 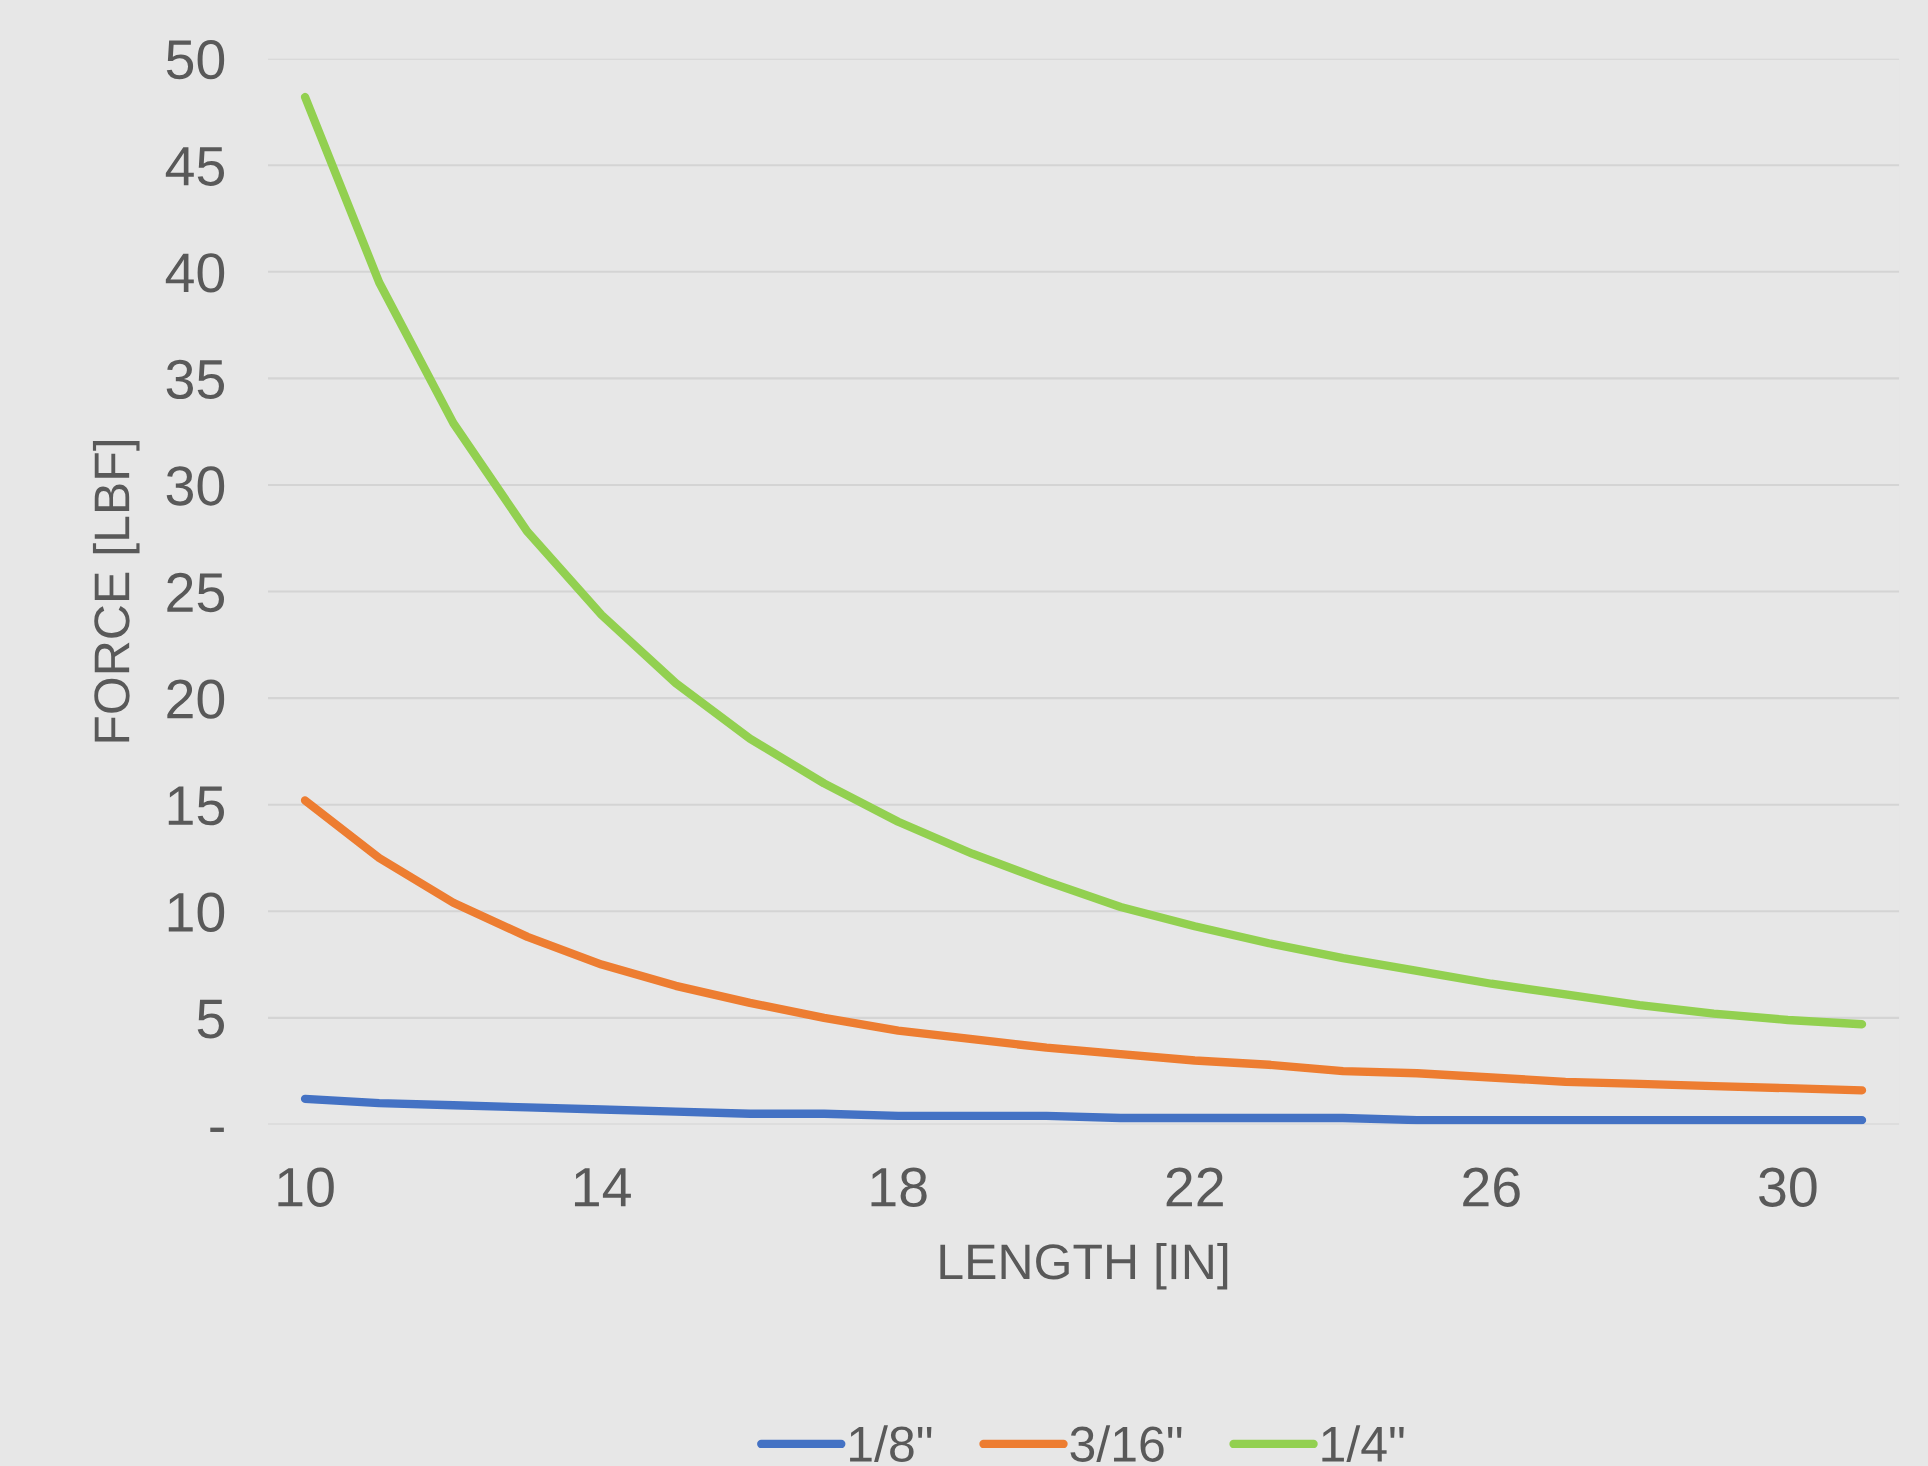 I want to click on x-tick-label: 14, so click(x=602, y=1187).